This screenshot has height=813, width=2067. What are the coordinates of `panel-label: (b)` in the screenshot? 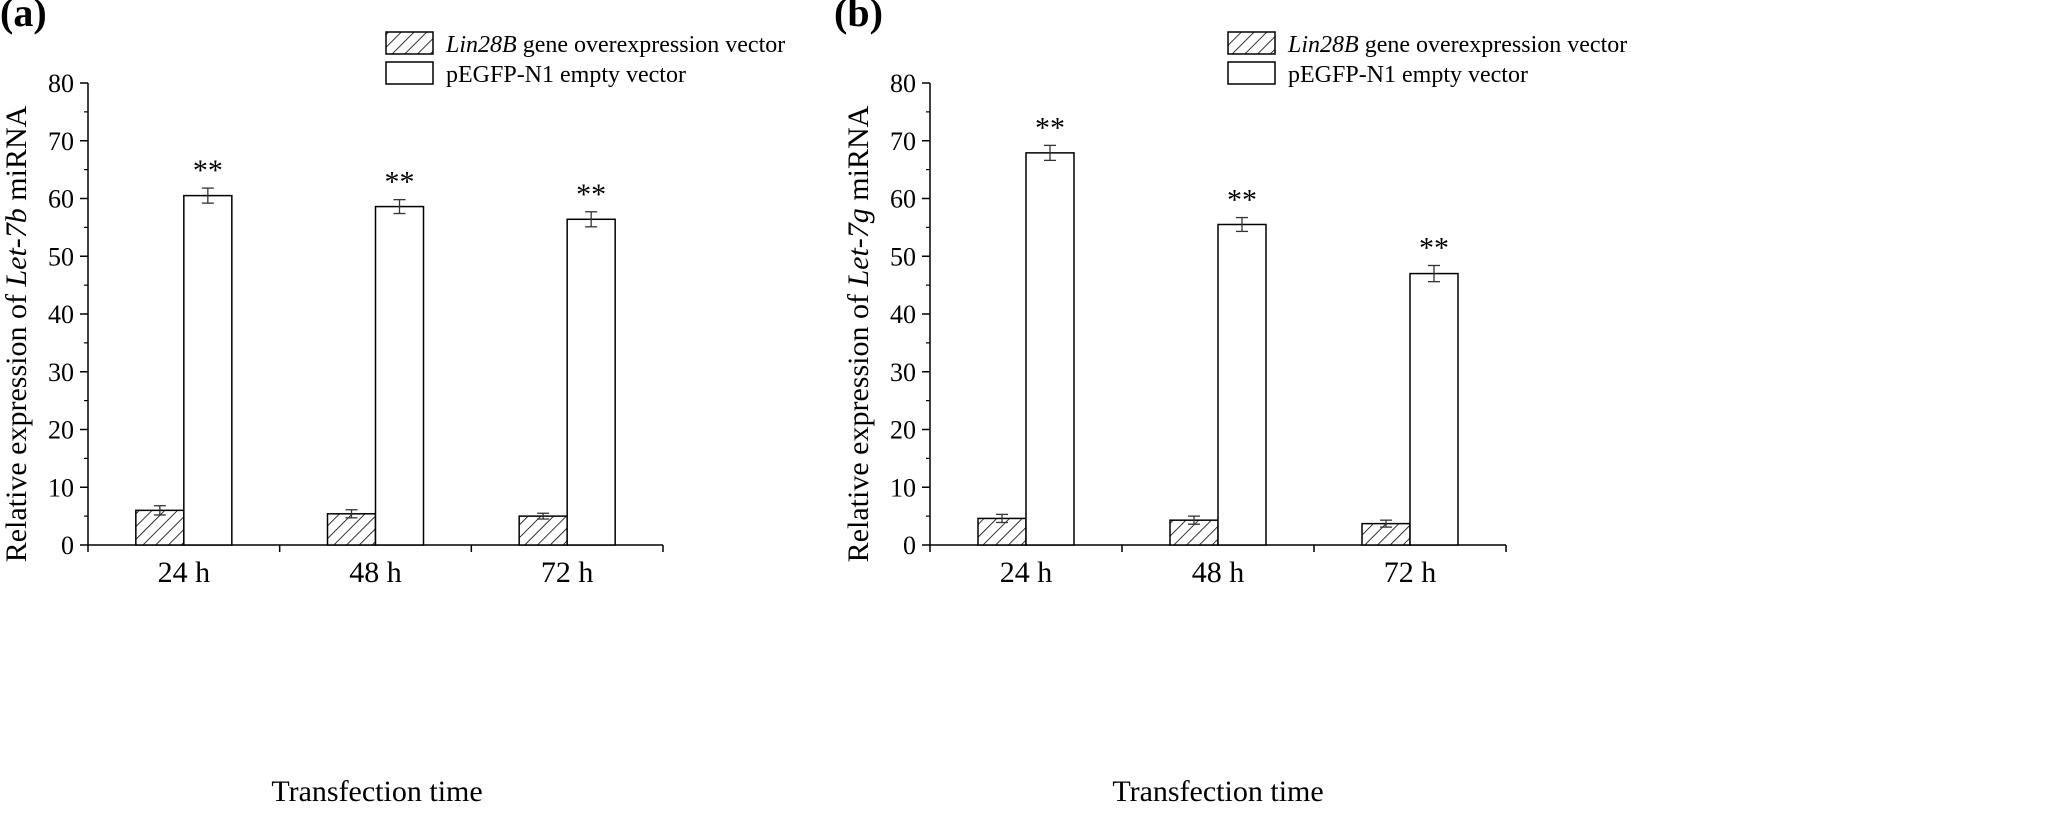 It's located at (858, 17).